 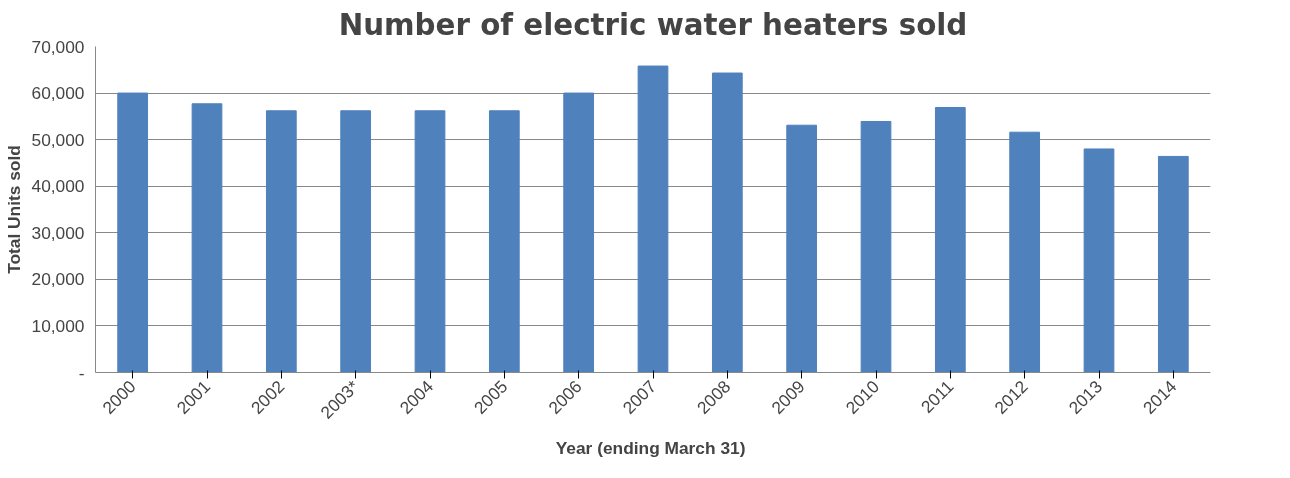 What do you see at coordinates (58, 232) in the screenshot?
I see `y-tick-label: 30,000` at bounding box center [58, 232].